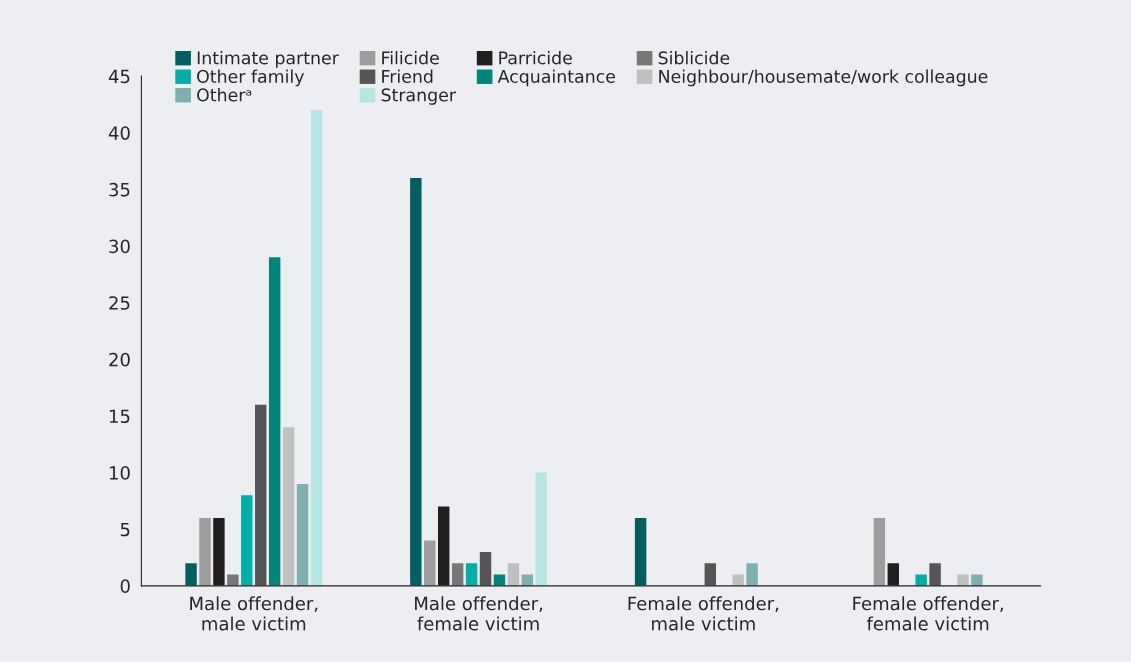  I want to click on y-tick-label: 25, so click(119, 303).